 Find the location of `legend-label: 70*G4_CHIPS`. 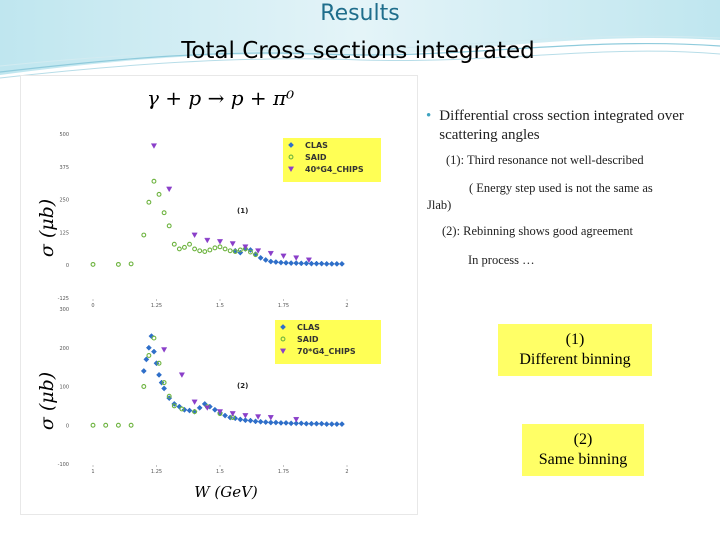

legend-label: 70*G4_CHIPS is located at coordinates (326, 351).